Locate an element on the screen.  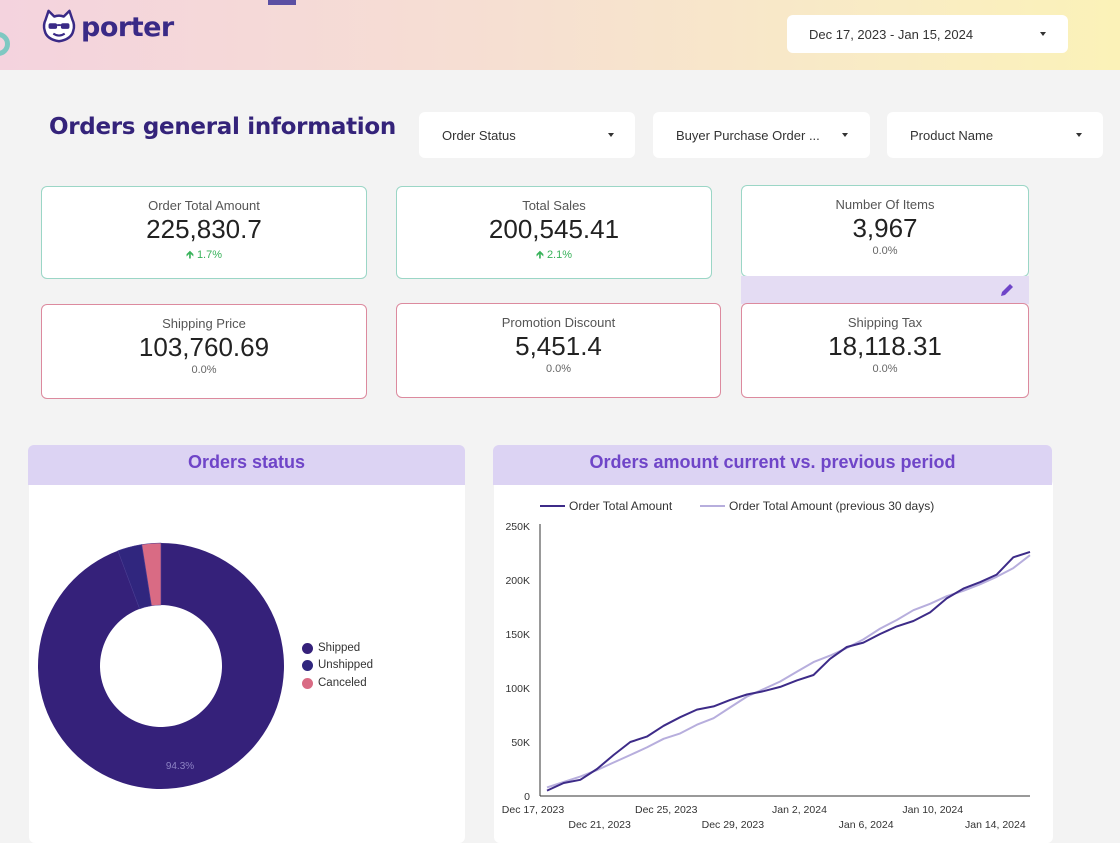
kpi-delta: 🡹 2.1% is located at coordinates (554, 255).